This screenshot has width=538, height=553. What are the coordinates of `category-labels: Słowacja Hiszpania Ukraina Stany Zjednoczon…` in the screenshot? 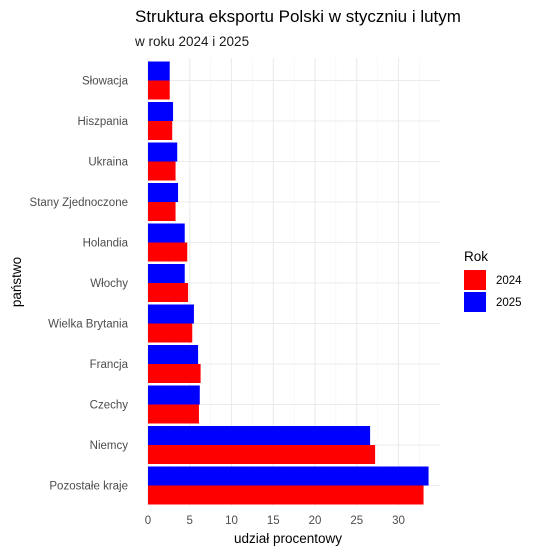 It's located at (79, 284).